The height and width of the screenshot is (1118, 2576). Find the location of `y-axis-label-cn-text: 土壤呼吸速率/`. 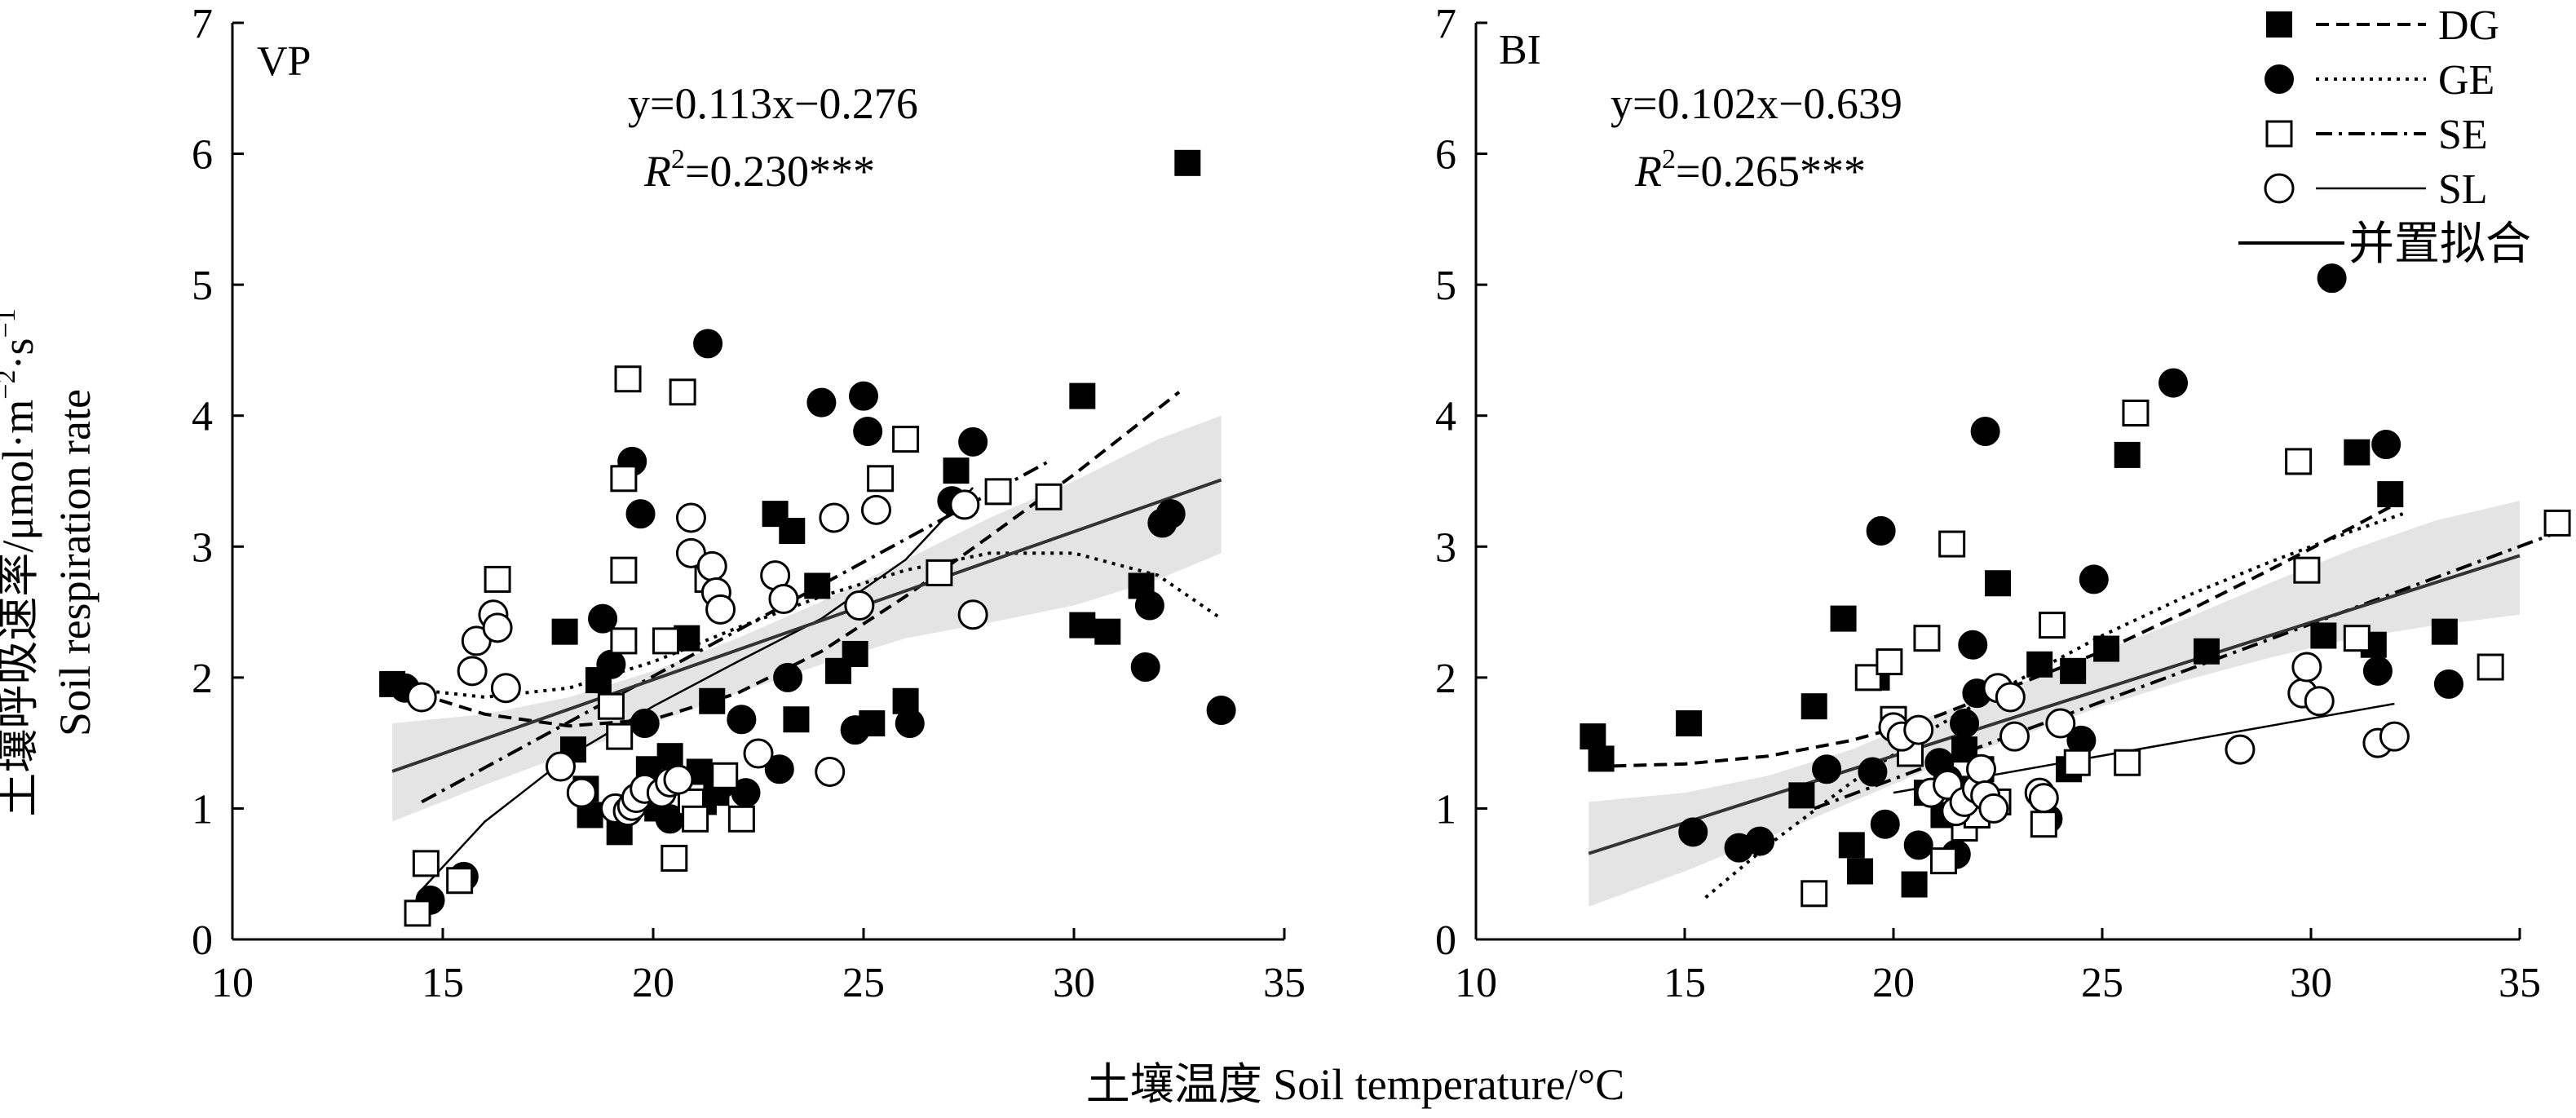

y-axis-label-cn-text: 土壤呼吸速率/ is located at coordinates (21, 679).